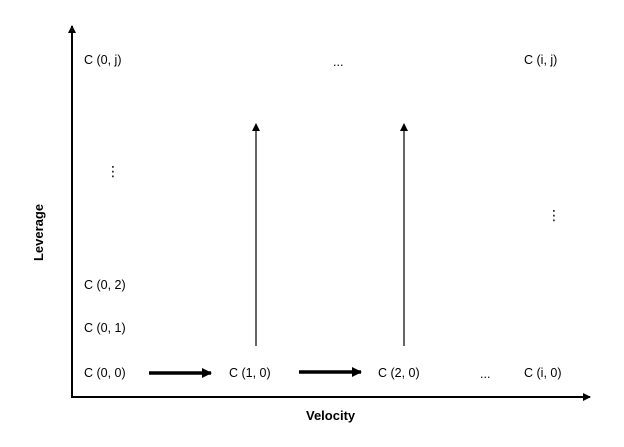 The width and height of the screenshot is (624, 447). I want to click on cell-label-cij: C (i, j), so click(541, 60).